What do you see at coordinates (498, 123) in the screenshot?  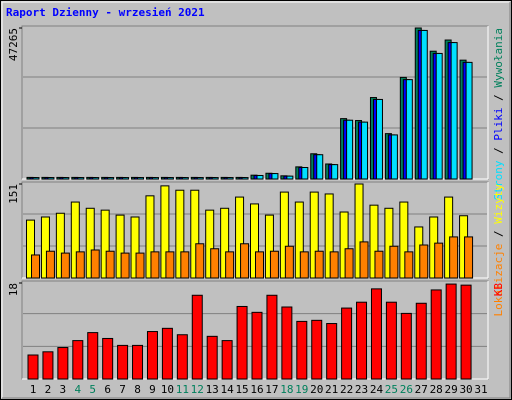 I see `legend-label: Pliki` at bounding box center [498, 123].